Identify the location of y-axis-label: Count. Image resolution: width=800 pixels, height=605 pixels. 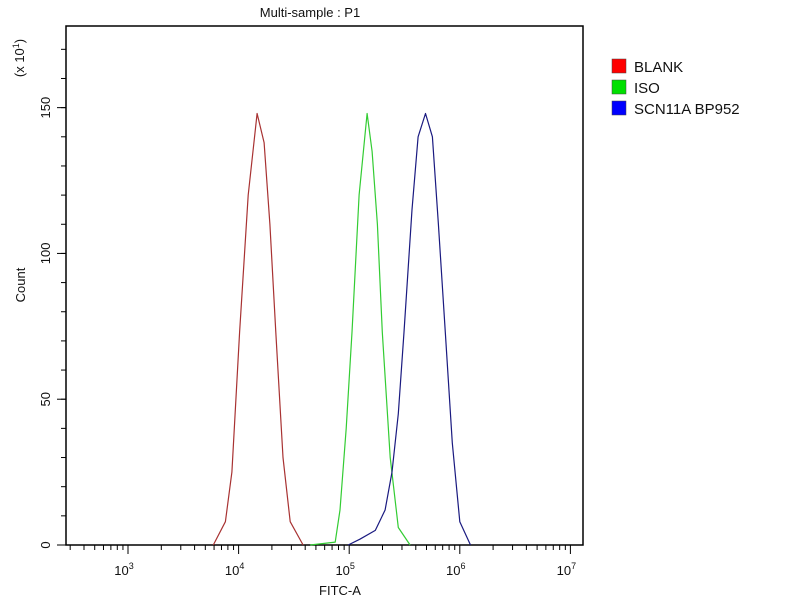
(20, 284).